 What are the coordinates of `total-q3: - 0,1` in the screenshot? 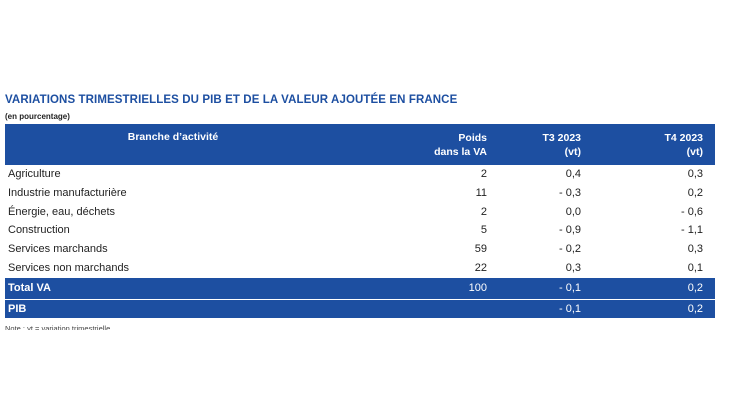 It's located at (546, 288).